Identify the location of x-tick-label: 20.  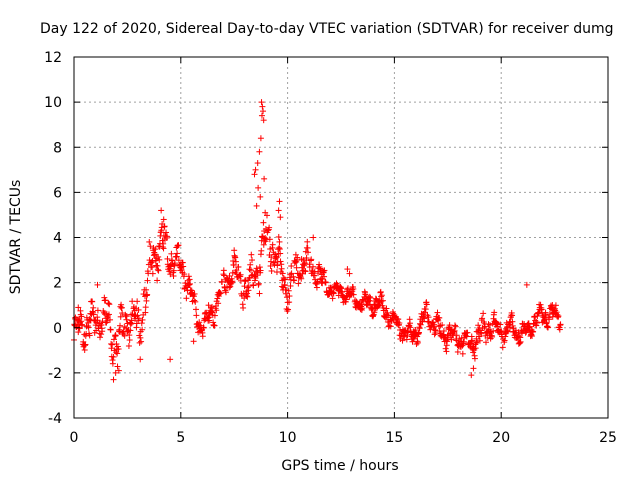
(501, 438).